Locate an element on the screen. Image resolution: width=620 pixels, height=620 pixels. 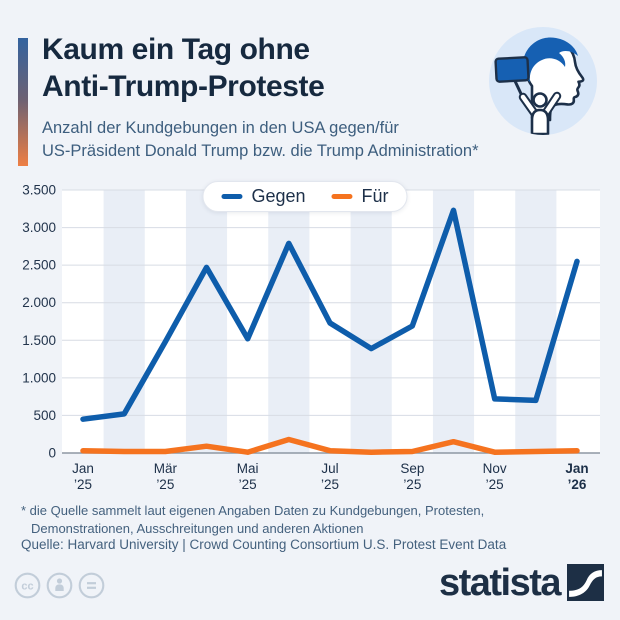
svg-text: Mär is located at coordinates (166, 468).